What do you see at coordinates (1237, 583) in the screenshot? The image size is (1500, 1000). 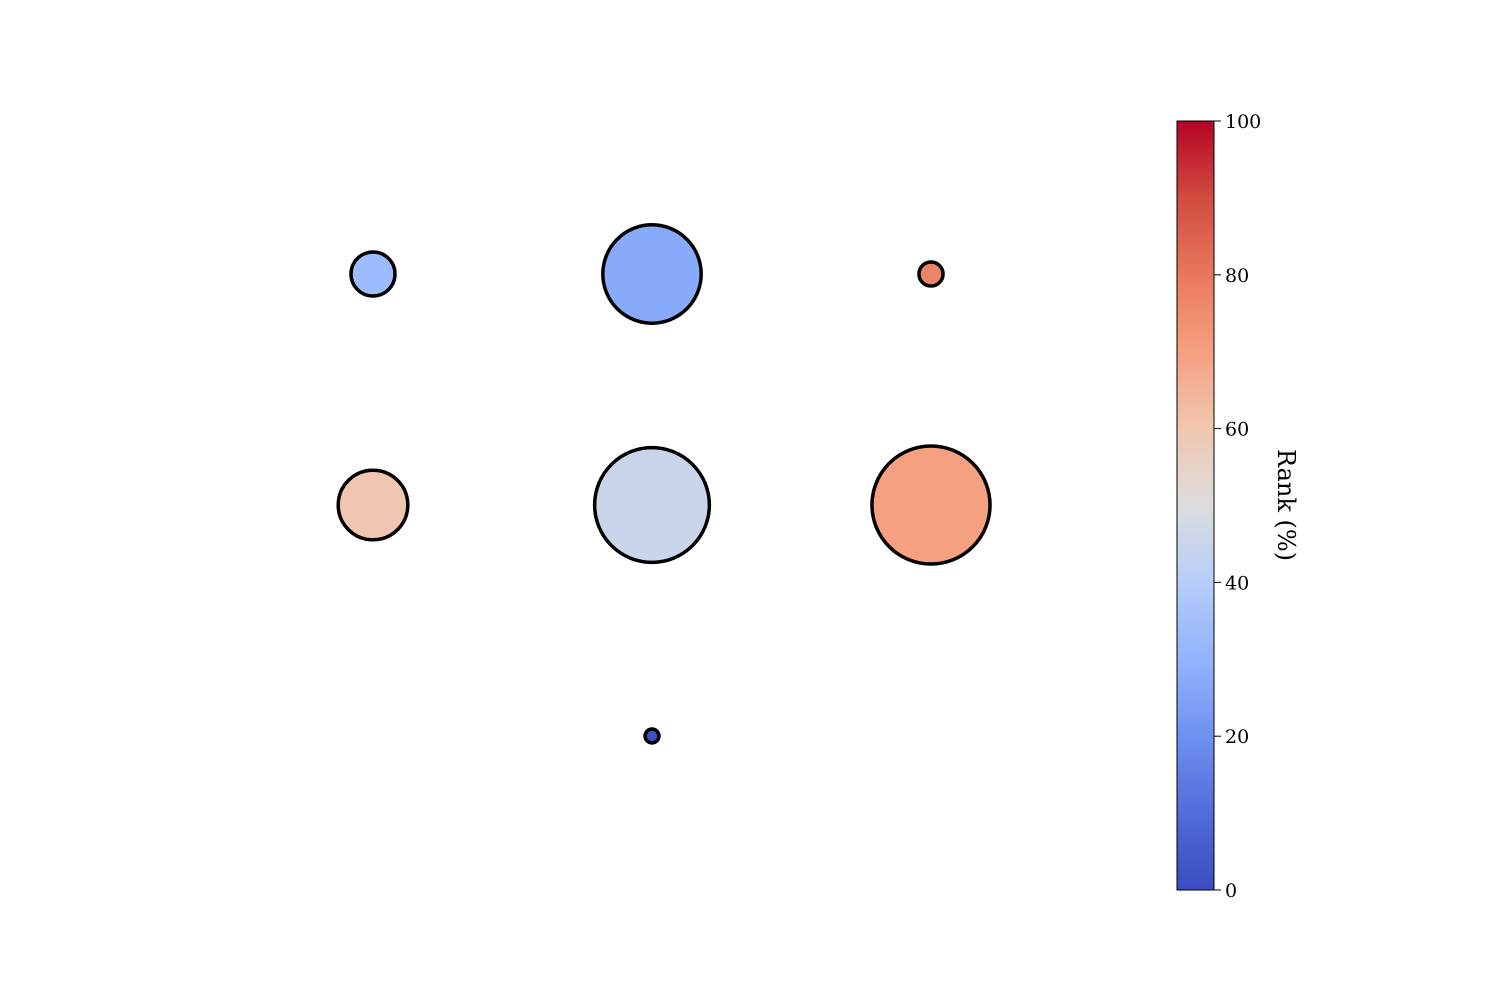 I see `colorbar-tick-label: 40` at bounding box center [1237, 583].